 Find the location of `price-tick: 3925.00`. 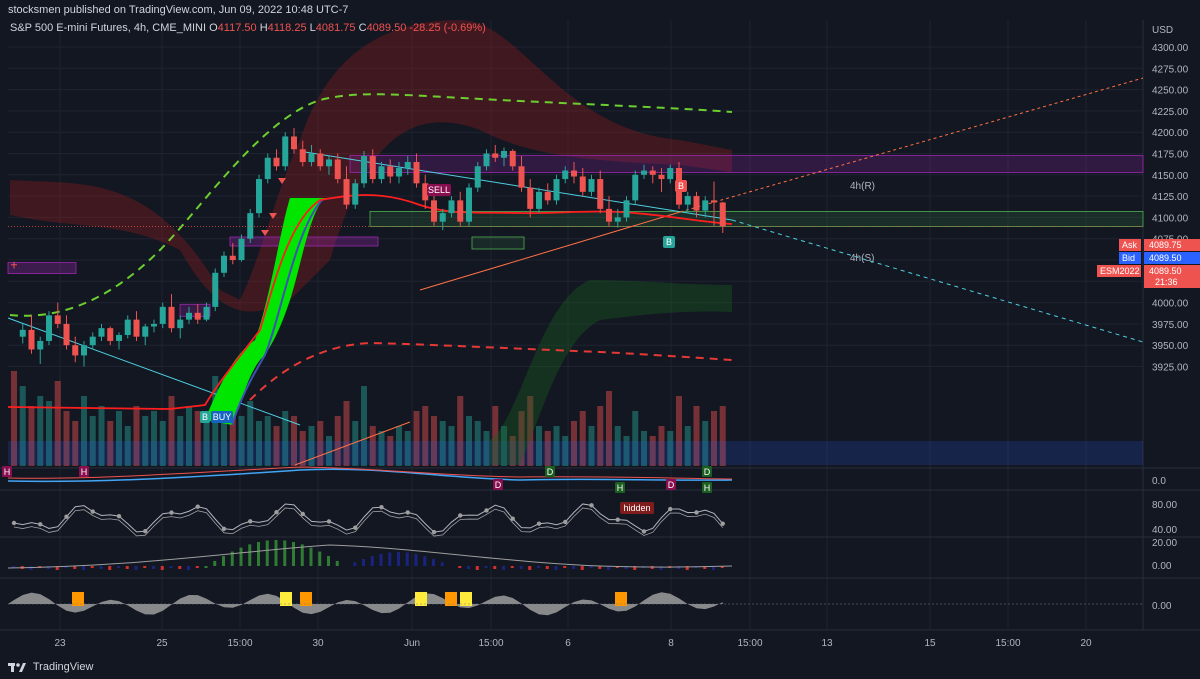

price-tick: 3925.00 is located at coordinates (1170, 368).